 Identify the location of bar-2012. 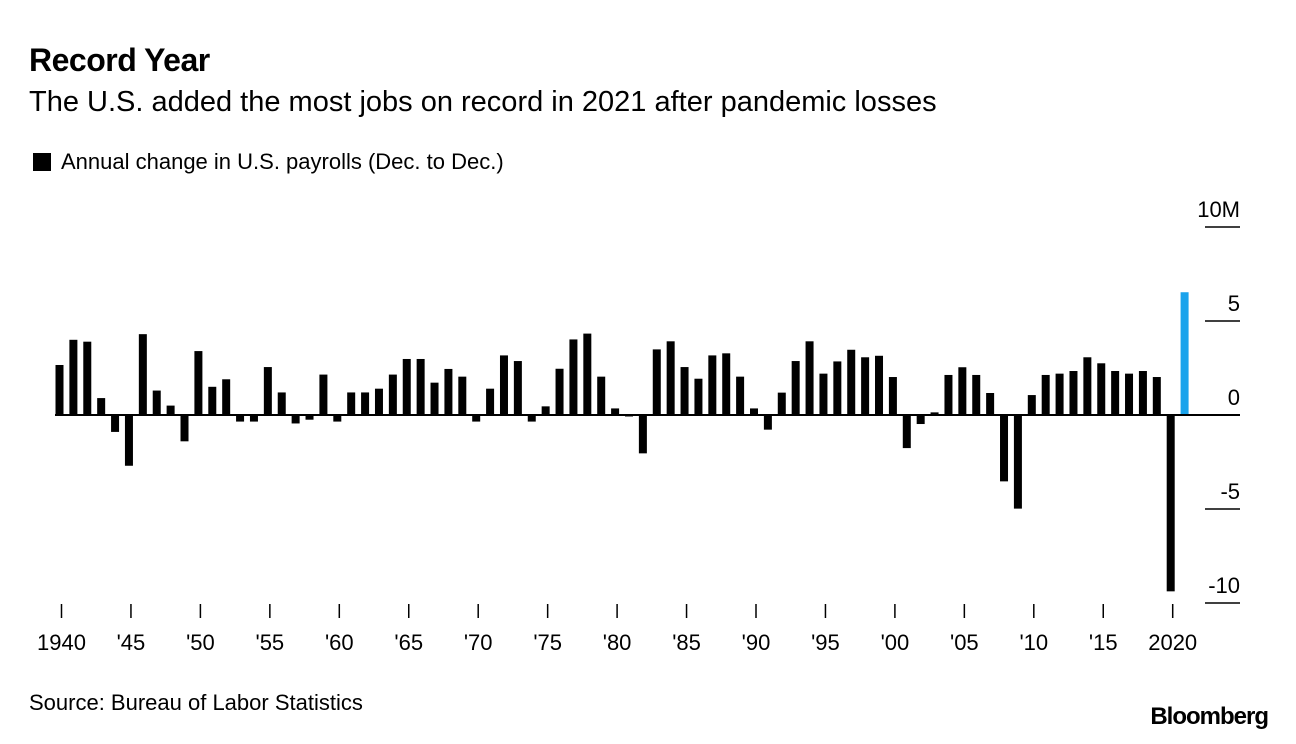
(1059, 394).